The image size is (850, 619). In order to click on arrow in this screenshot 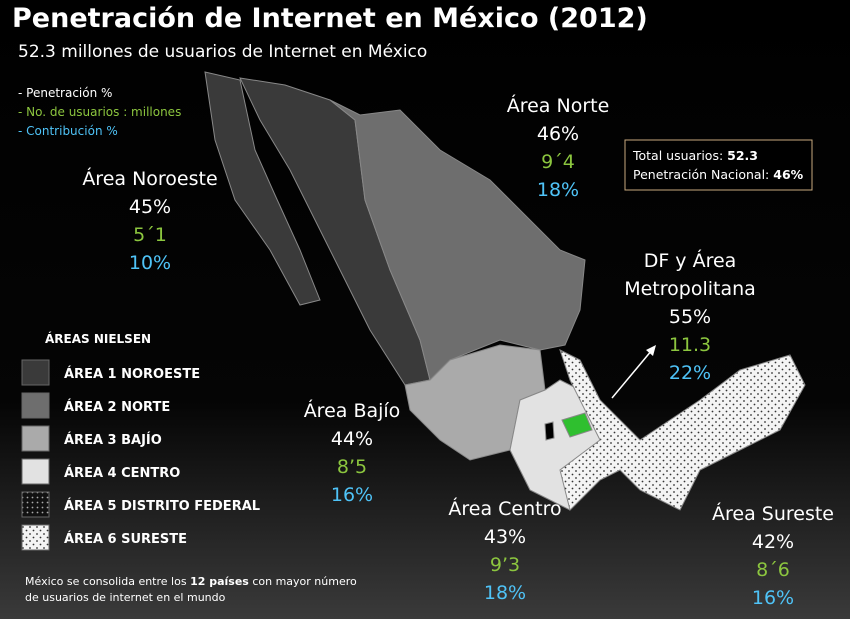, I will do `click(632, 374)`.